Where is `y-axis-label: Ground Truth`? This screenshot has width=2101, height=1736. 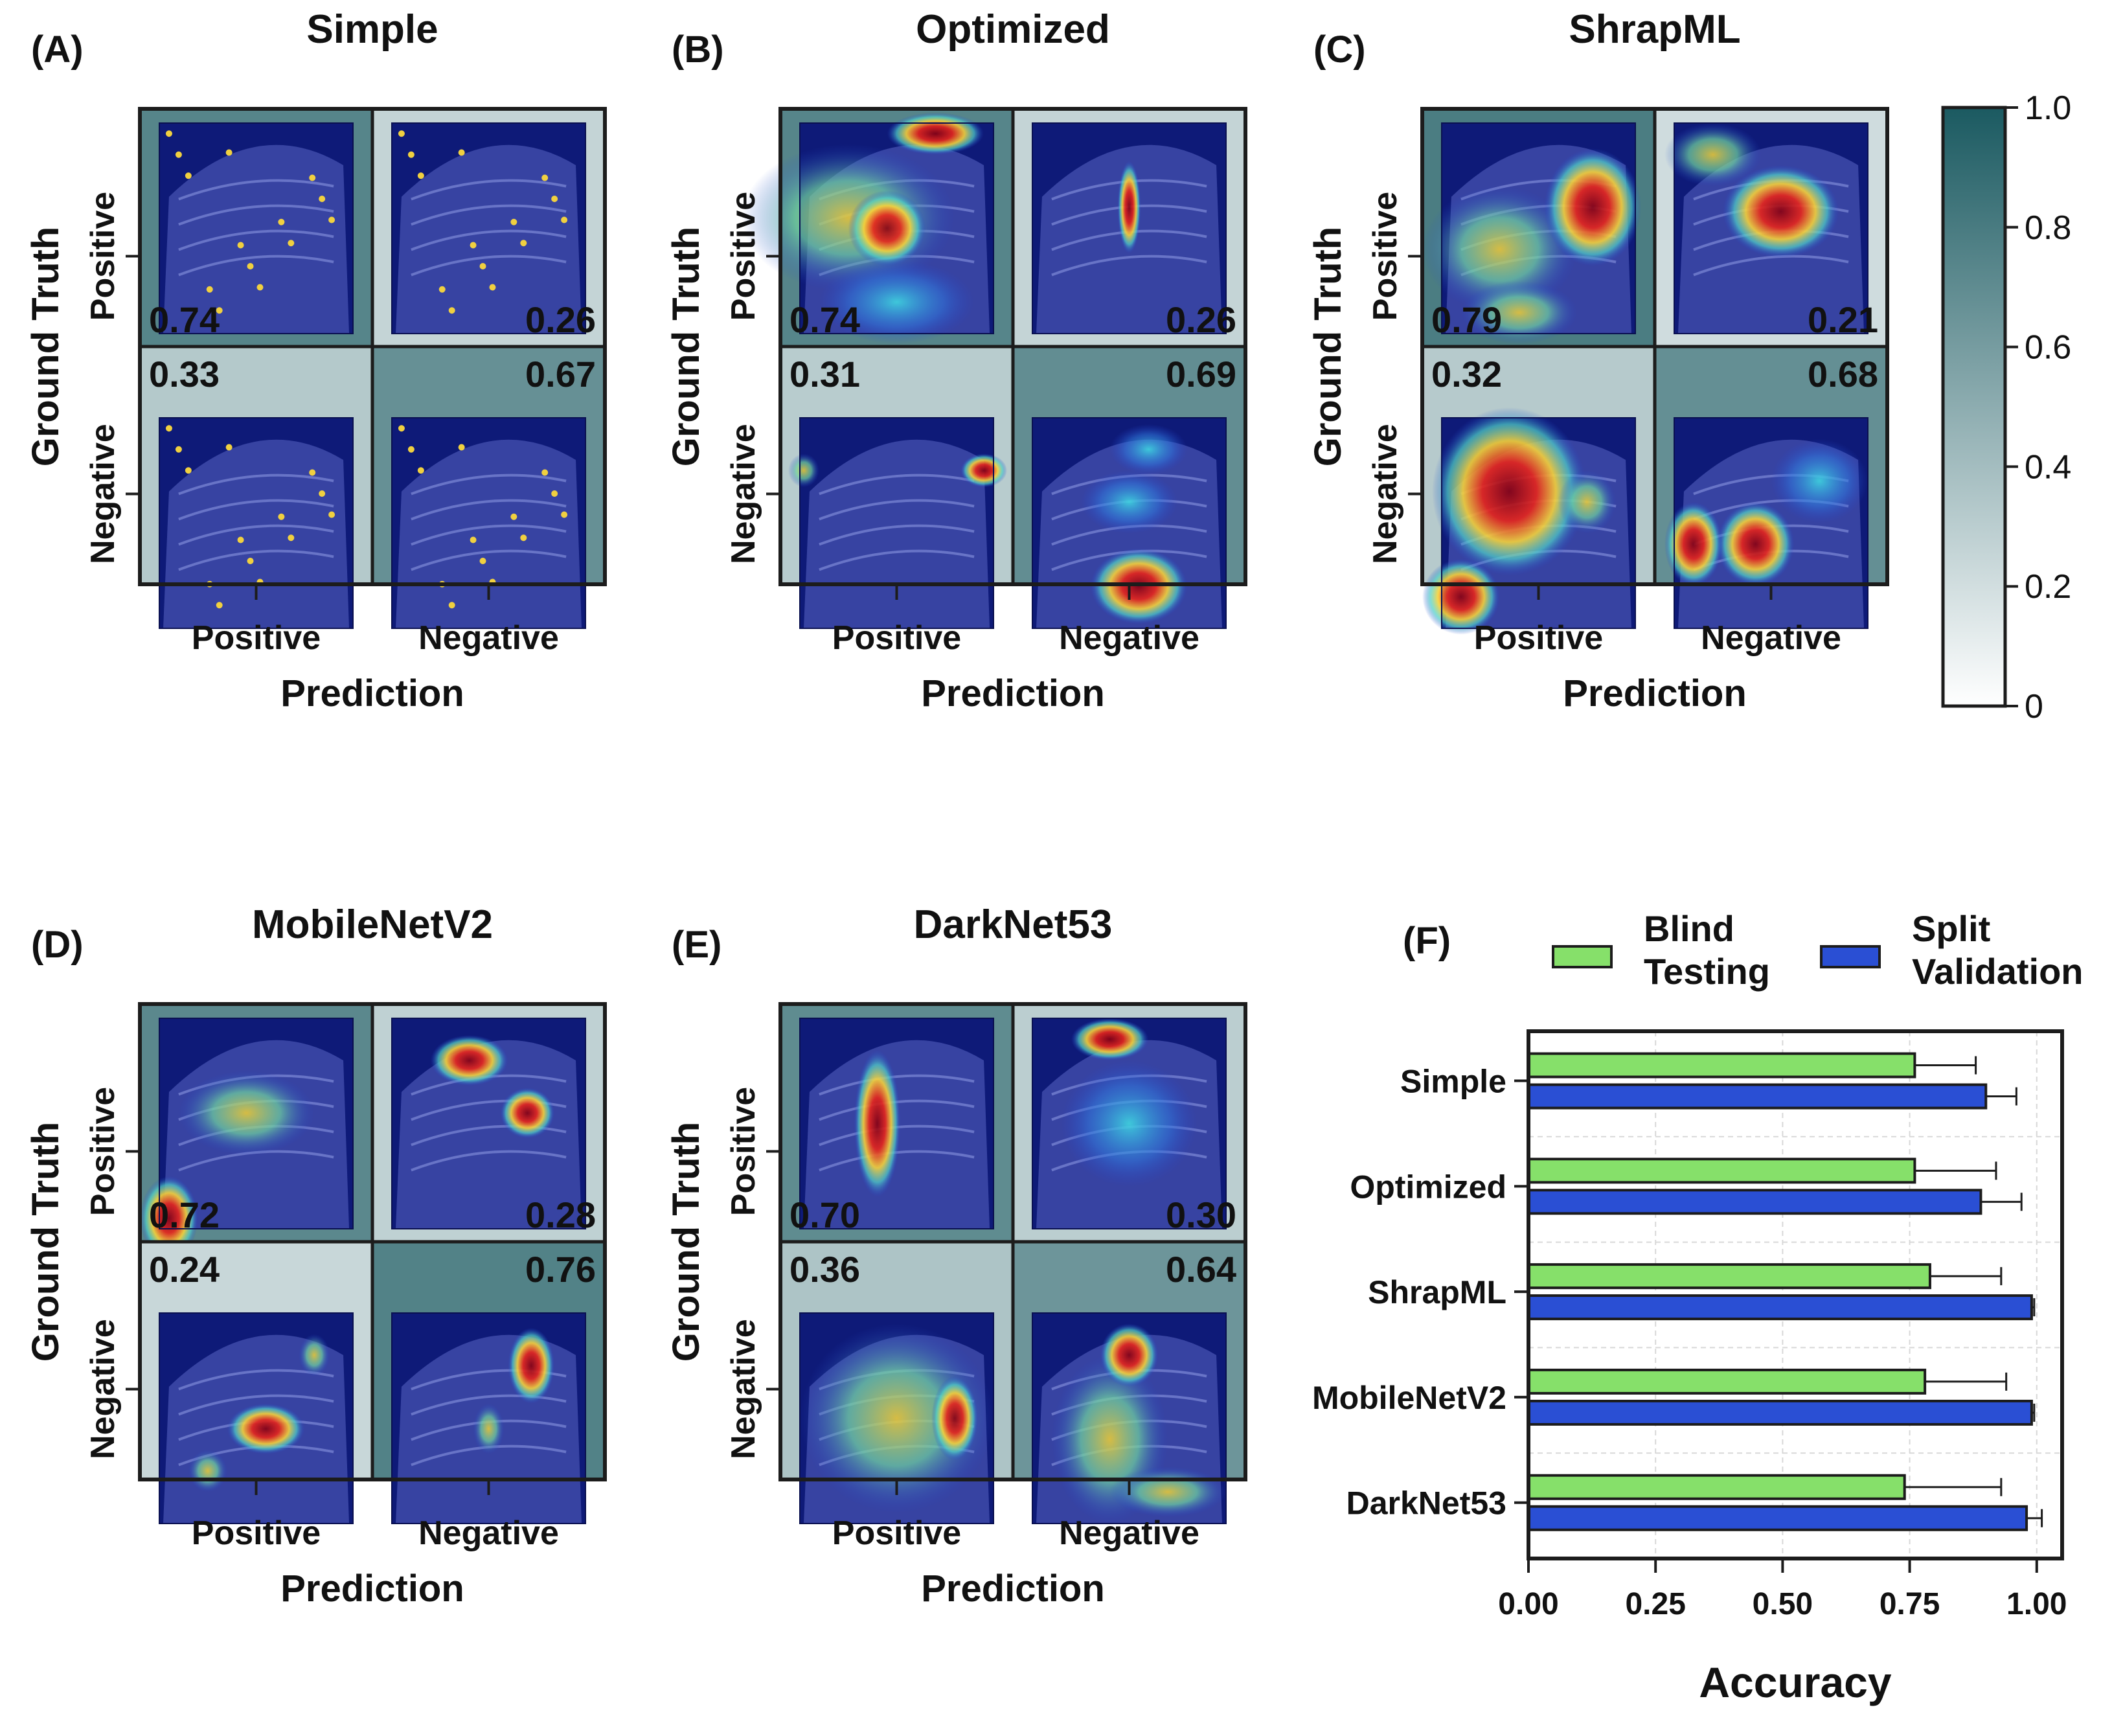 y-axis-label: Ground Truth is located at coordinates (686, 1242).